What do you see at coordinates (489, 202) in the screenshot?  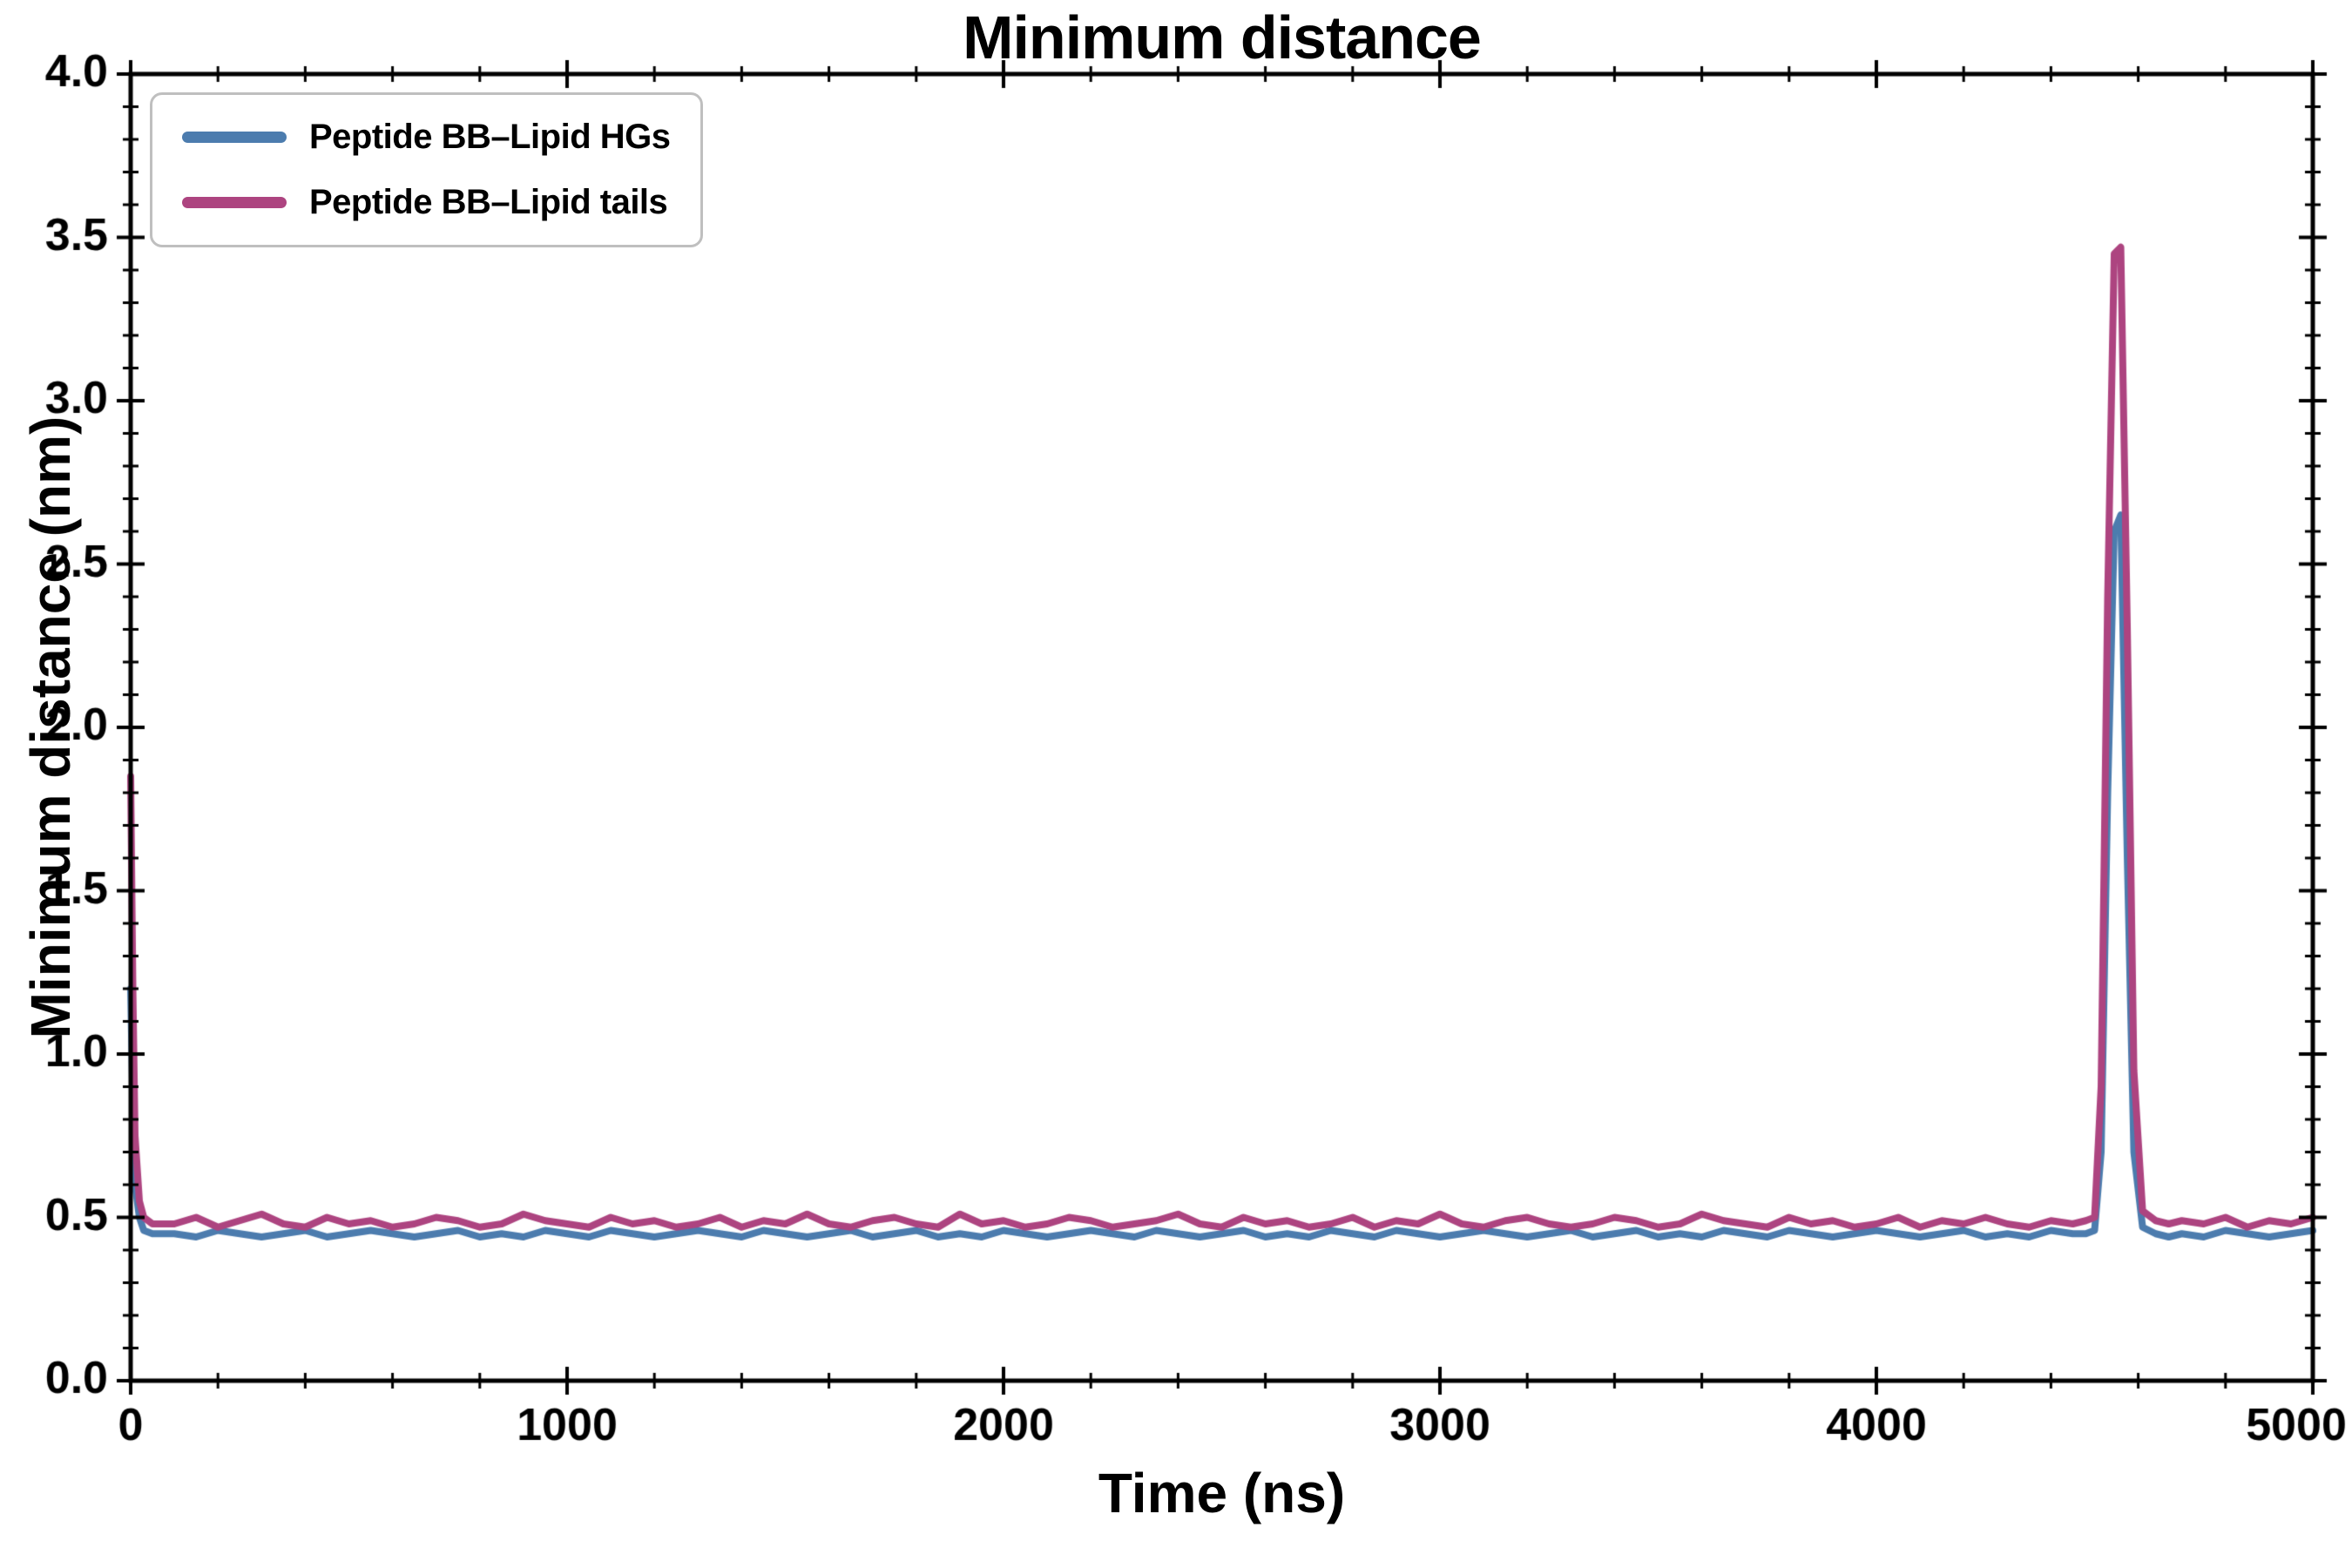 I see `legend-label-tails: Peptide BB–Lipid tails` at bounding box center [489, 202].